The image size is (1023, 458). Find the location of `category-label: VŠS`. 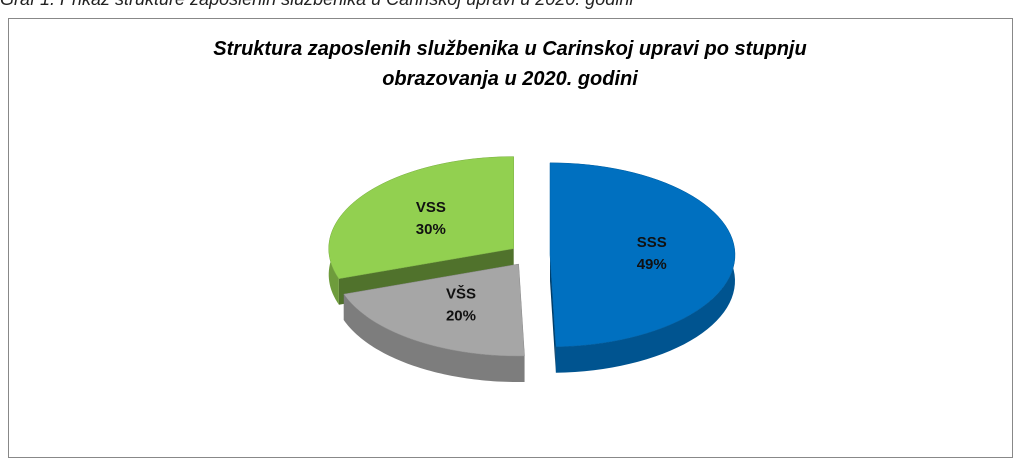

category-label: VŠS is located at coordinates (461, 294).